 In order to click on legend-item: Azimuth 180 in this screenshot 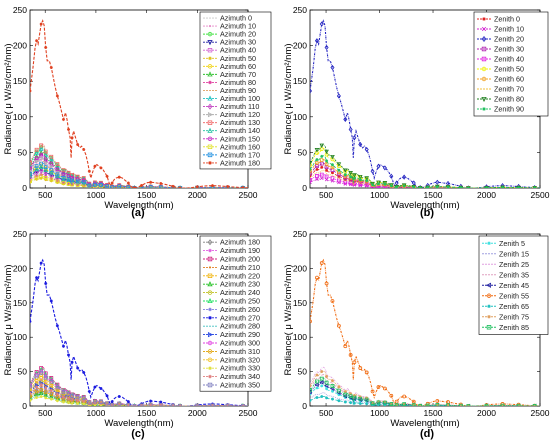, I will do `click(231, 162)`.